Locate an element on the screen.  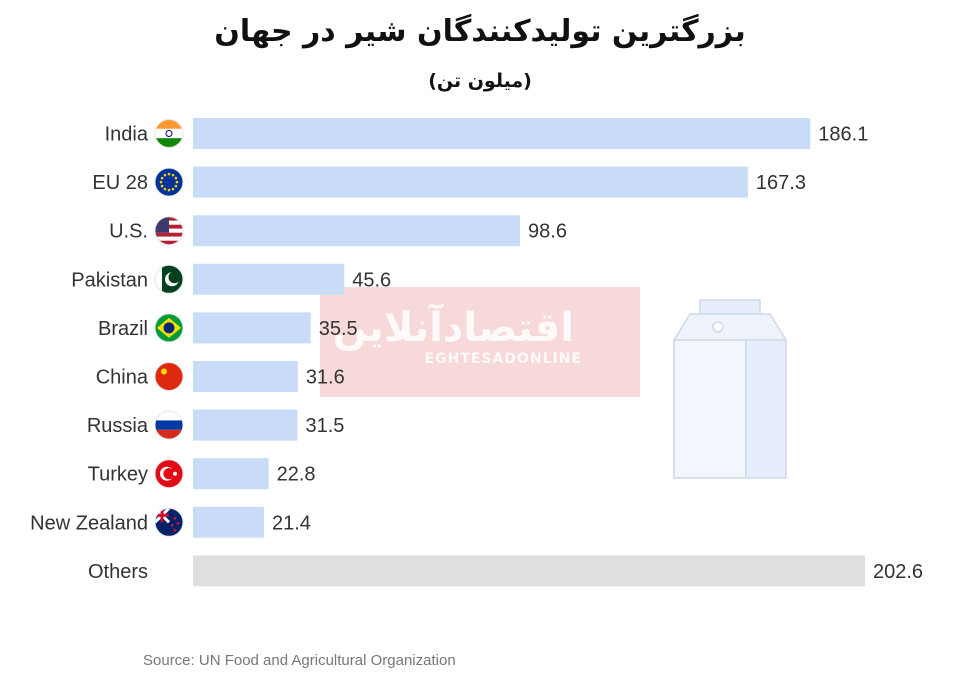
flags-group is located at coordinates (169, 328).